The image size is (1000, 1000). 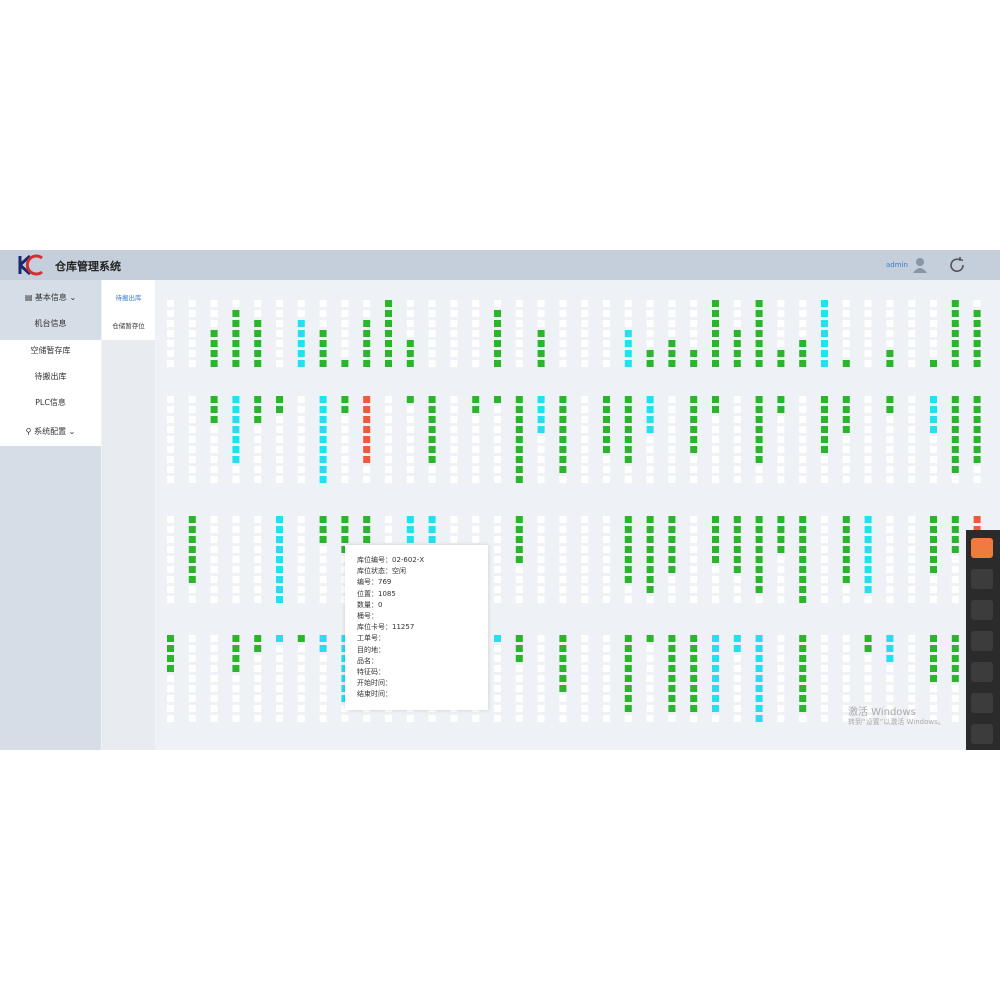 I want to click on tool-button, so click(x=982, y=579).